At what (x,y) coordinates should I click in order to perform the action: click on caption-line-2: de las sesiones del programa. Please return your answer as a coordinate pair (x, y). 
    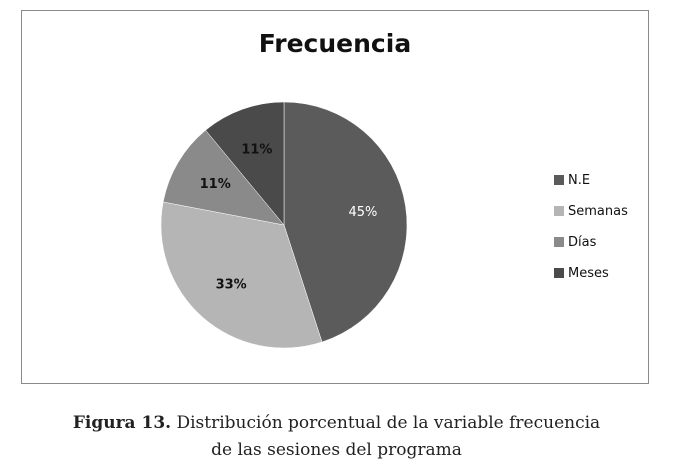
    Looking at the image, I should click on (336, 450).